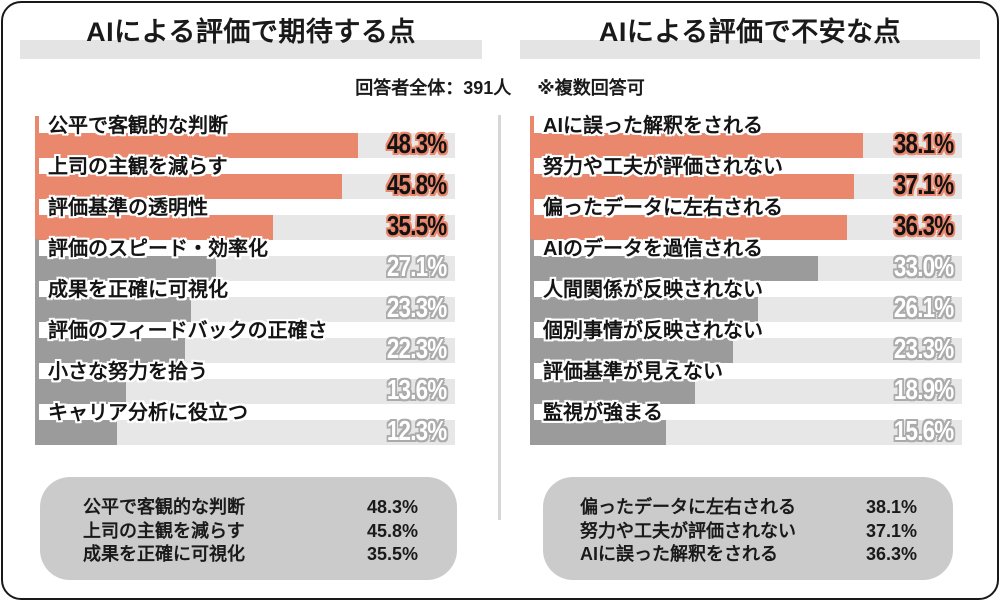 This screenshot has height=601, width=1000. I want to click on summary-label: 上司の主観を減らす, so click(164, 530).